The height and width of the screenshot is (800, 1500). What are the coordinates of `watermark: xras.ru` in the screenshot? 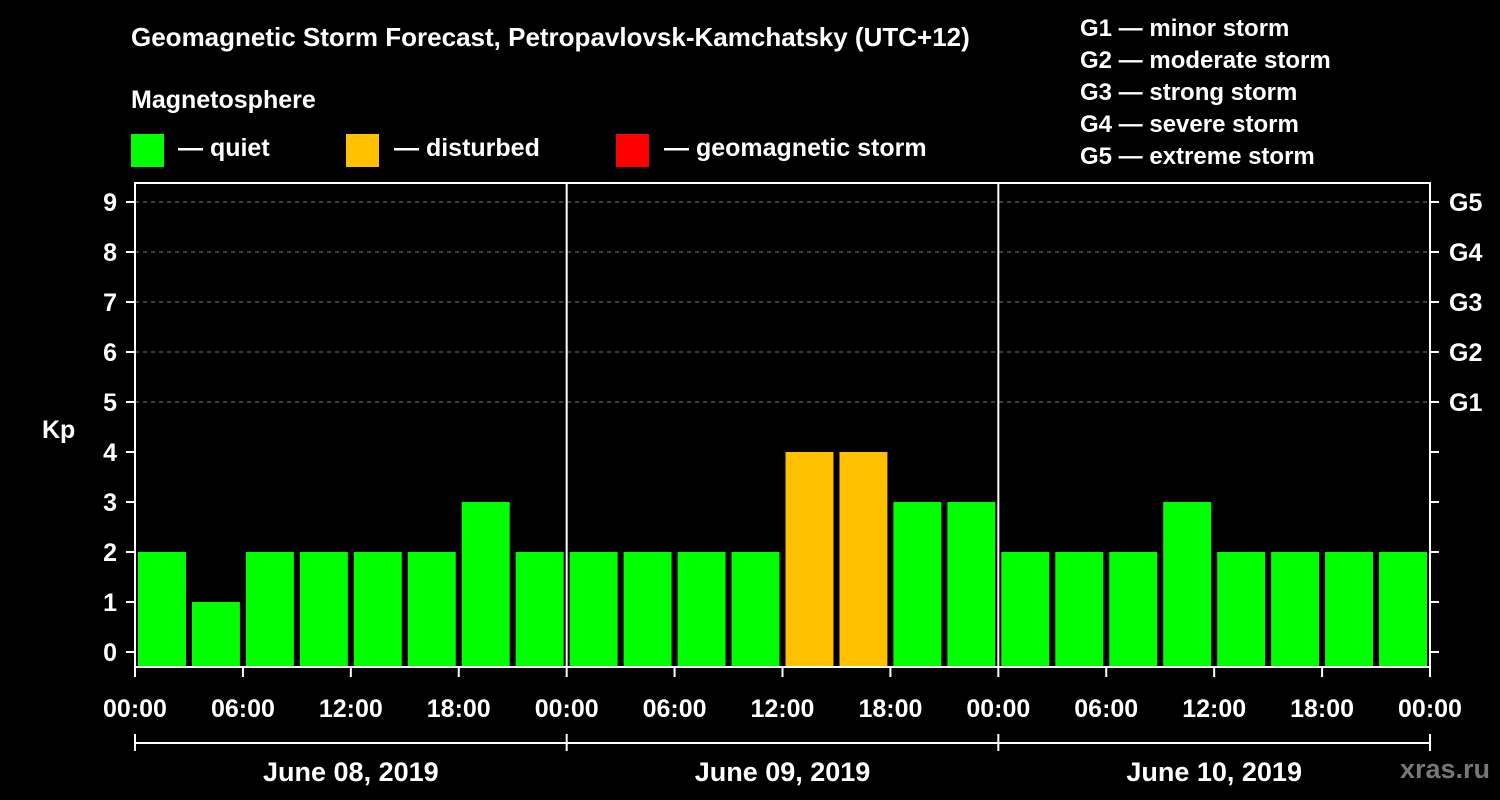 It's located at (1444, 769).